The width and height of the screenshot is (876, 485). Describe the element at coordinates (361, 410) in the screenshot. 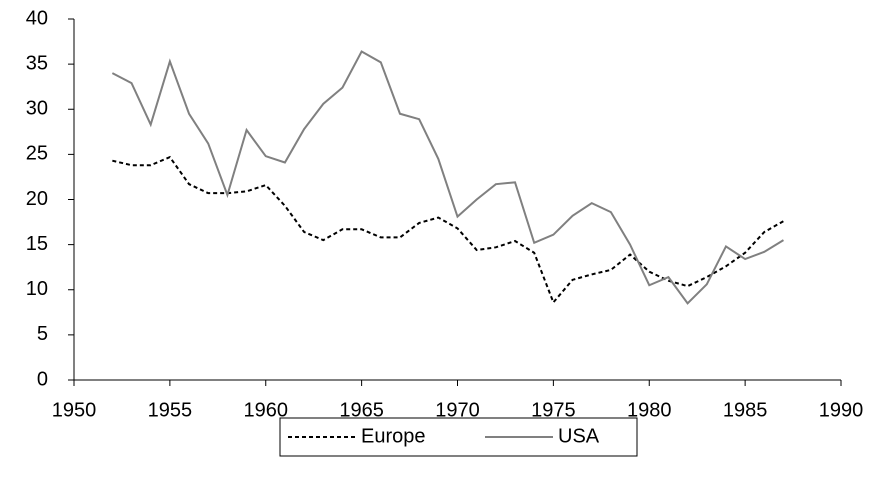

I see `x-tick-label: 1965` at that location.